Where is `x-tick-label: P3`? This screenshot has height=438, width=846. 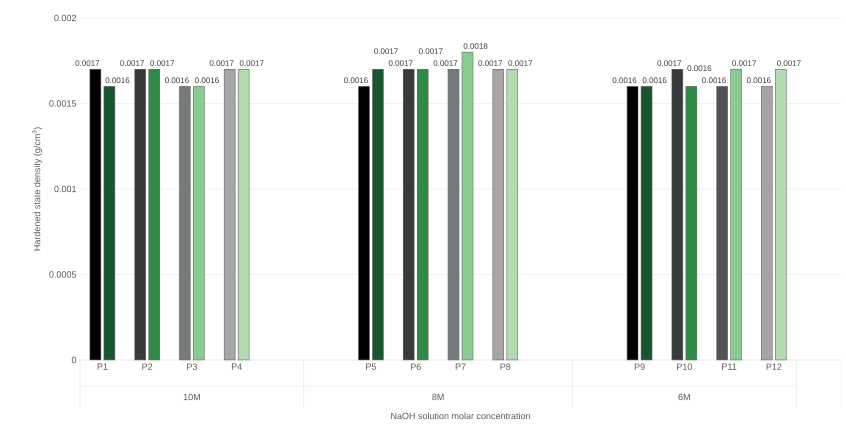 x-tick-label: P3 is located at coordinates (192, 367).